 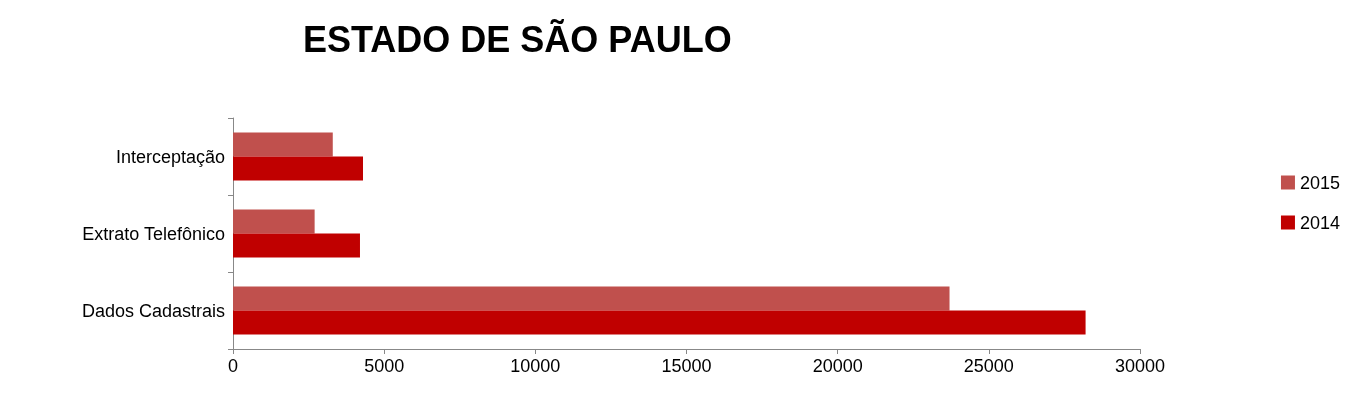 What do you see at coordinates (153, 233) in the screenshot?
I see `y-tick-label: Extrato Telefônico` at bounding box center [153, 233].